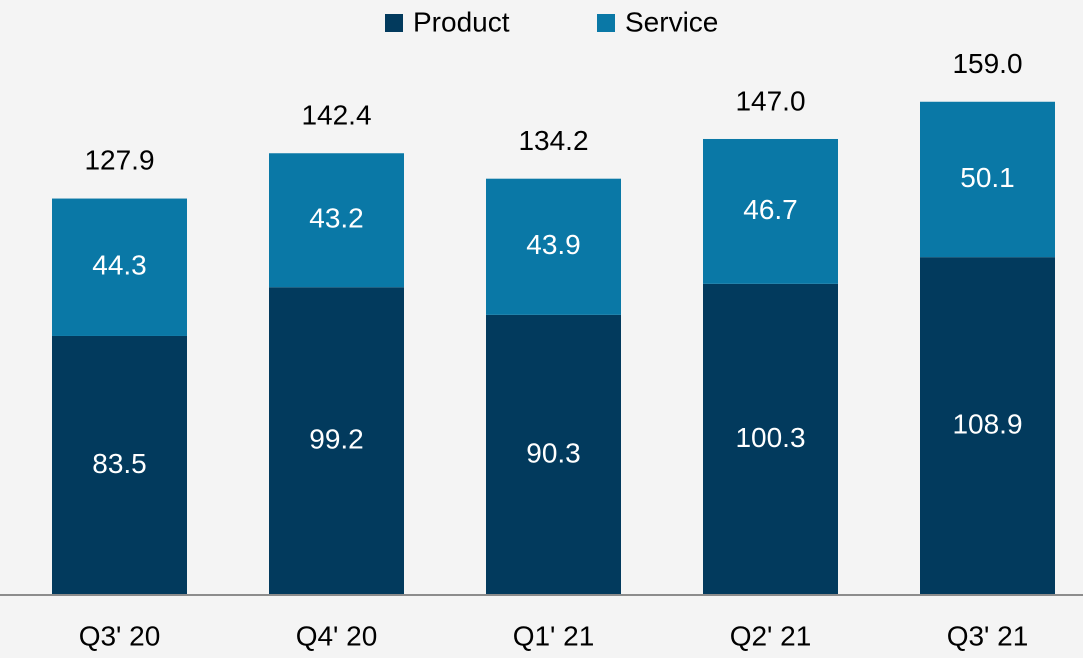 The height and width of the screenshot is (658, 1083). Describe the element at coordinates (987, 63) in the screenshot. I see `total-label: 159.0` at that location.